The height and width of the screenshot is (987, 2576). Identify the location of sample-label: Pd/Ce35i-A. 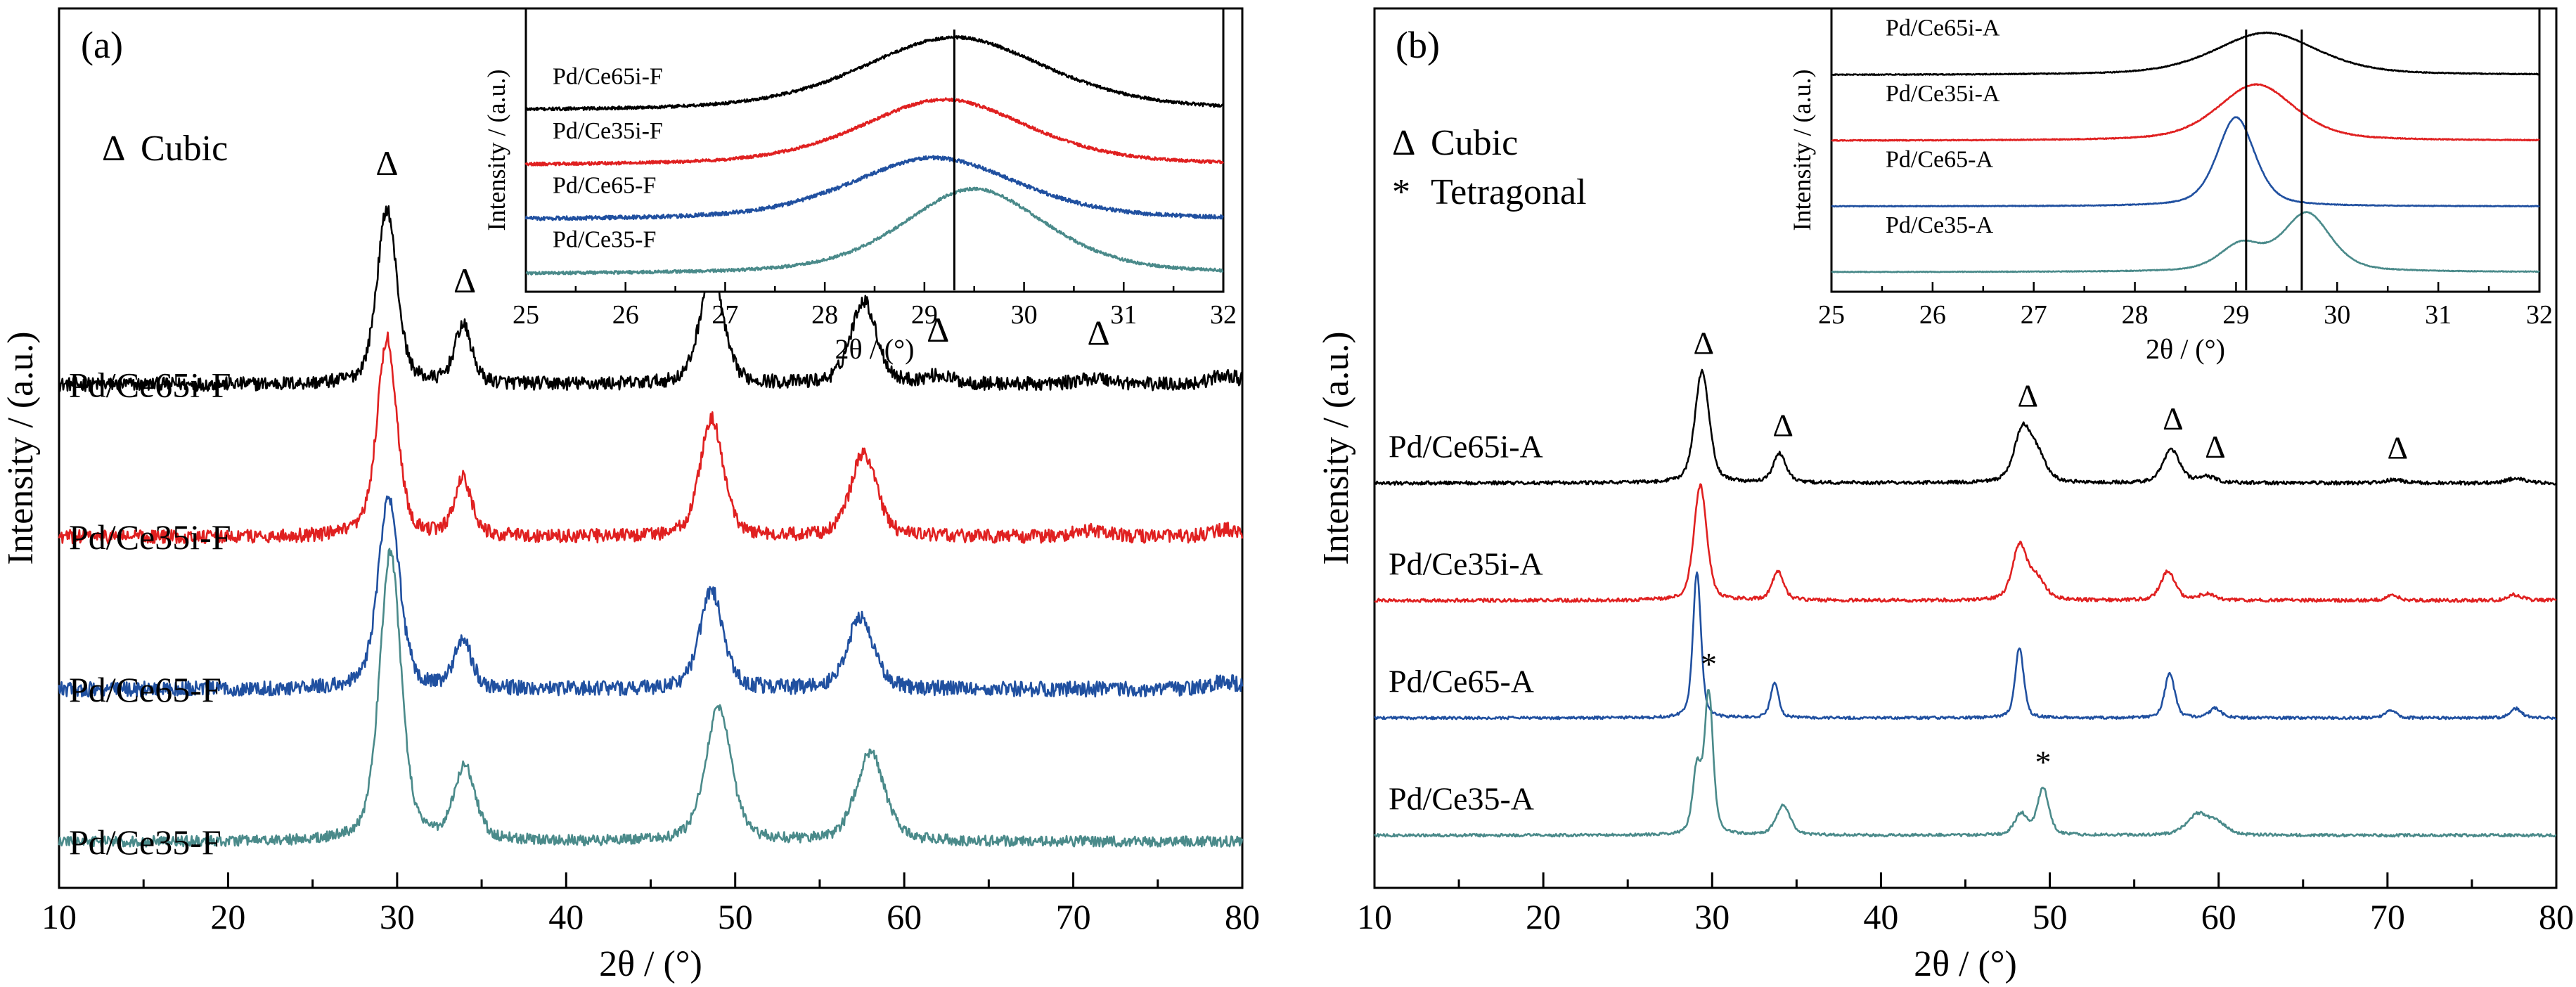
(1466, 563).